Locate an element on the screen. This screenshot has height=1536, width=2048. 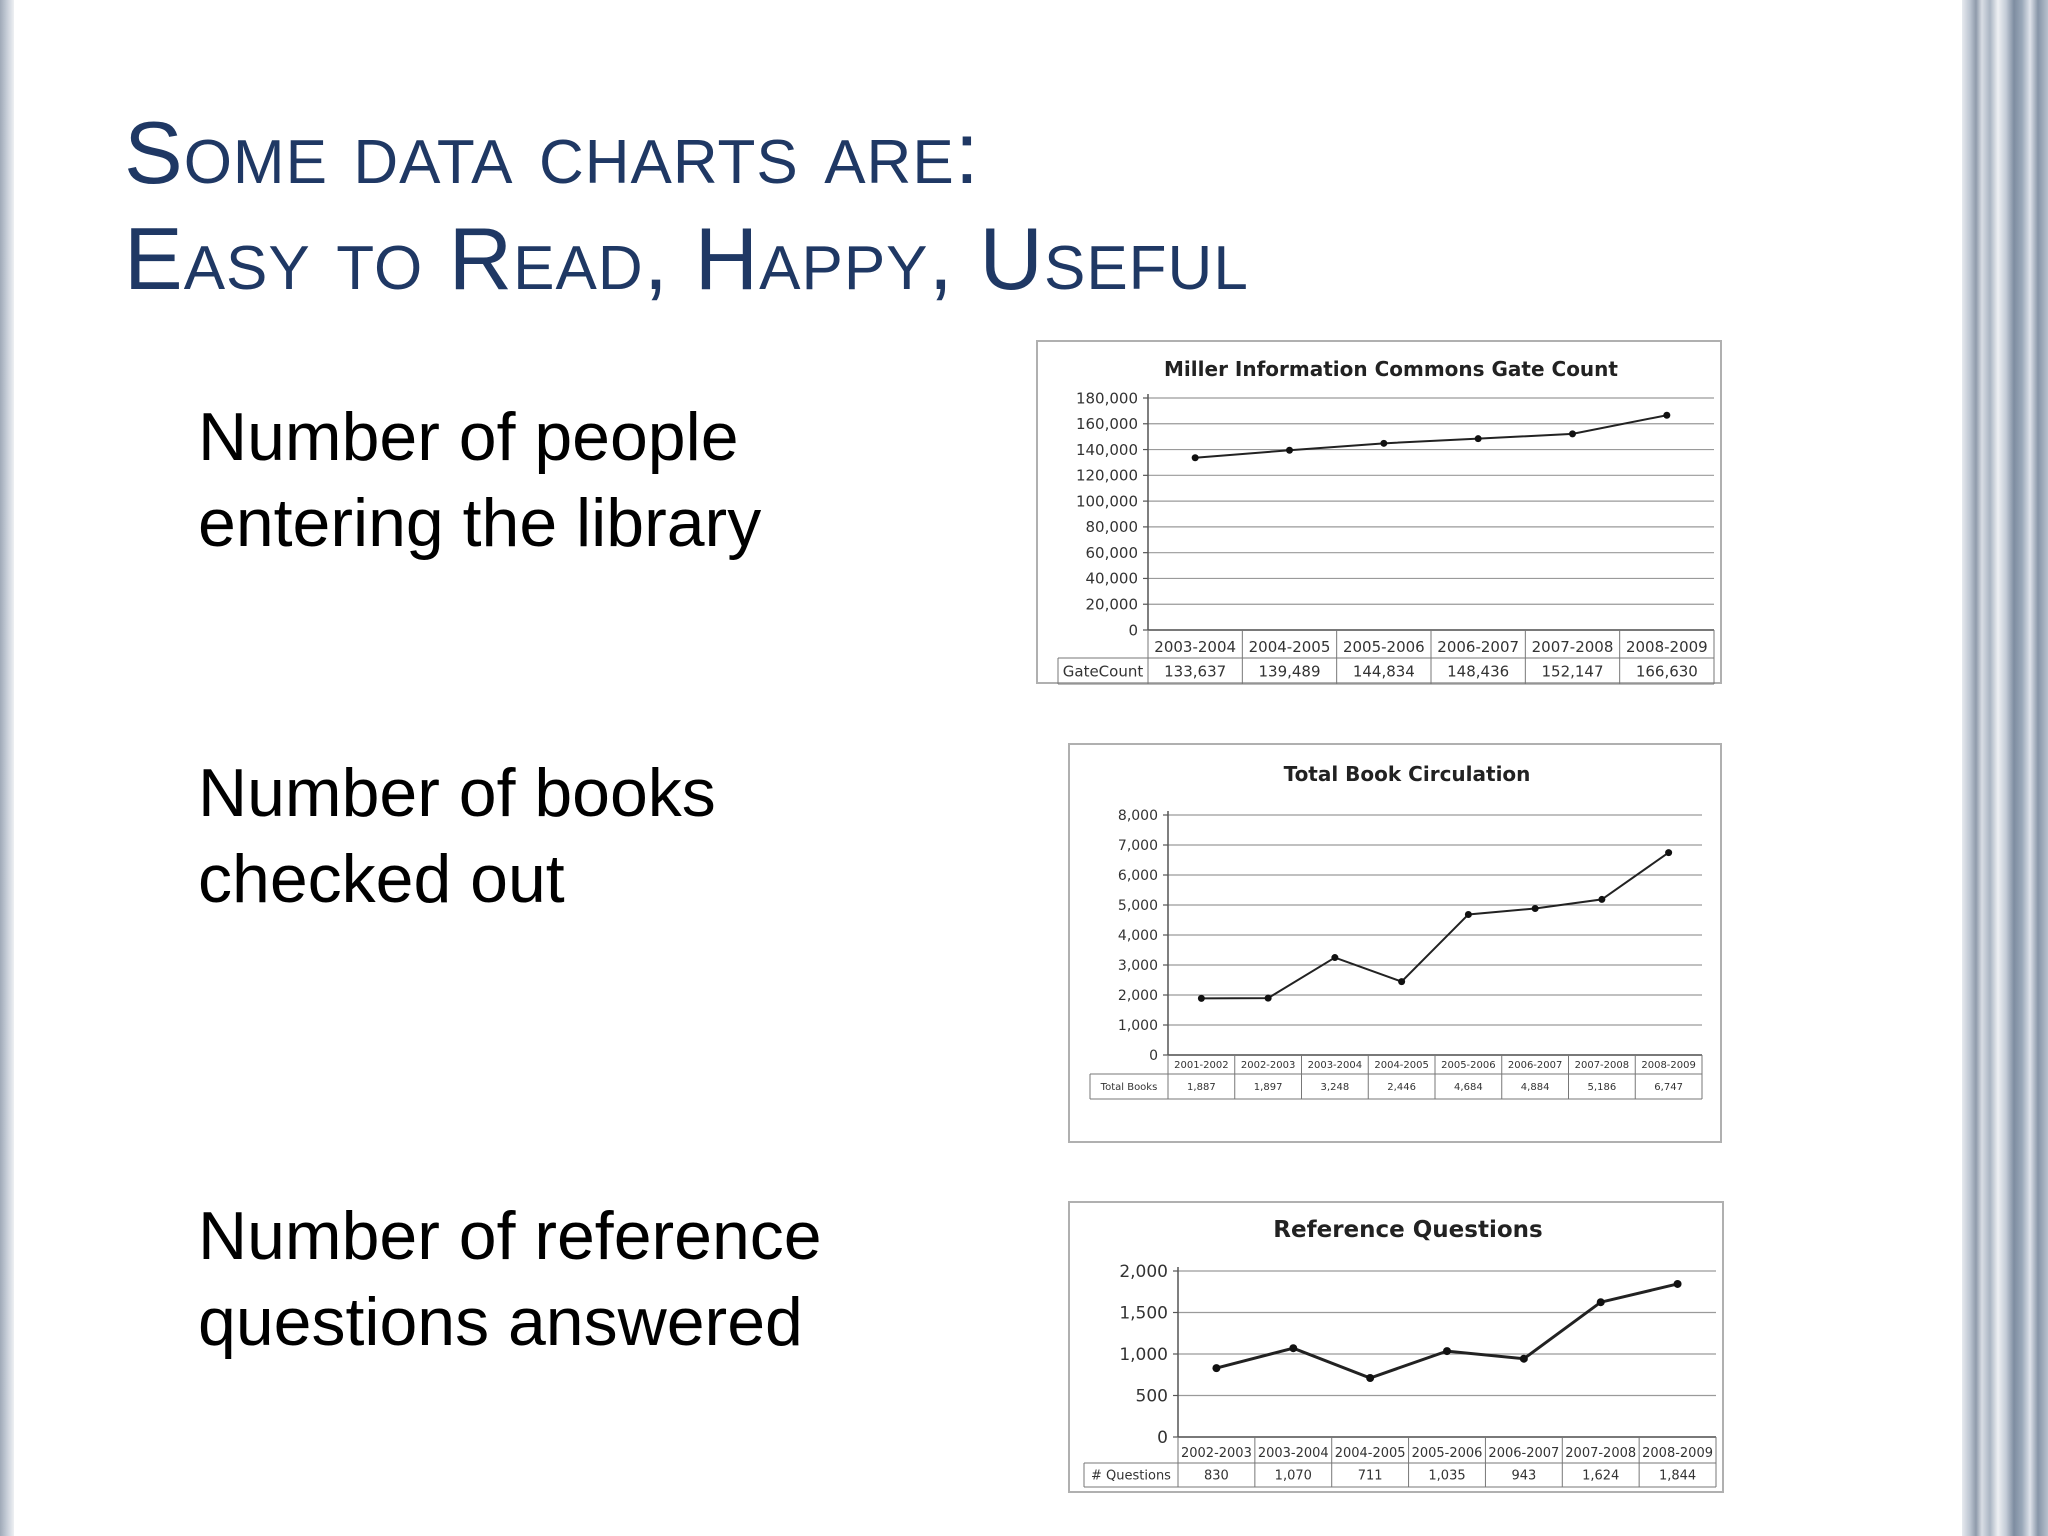
gate-count-category-label: 2006-2007 is located at coordinates (1478, 647).